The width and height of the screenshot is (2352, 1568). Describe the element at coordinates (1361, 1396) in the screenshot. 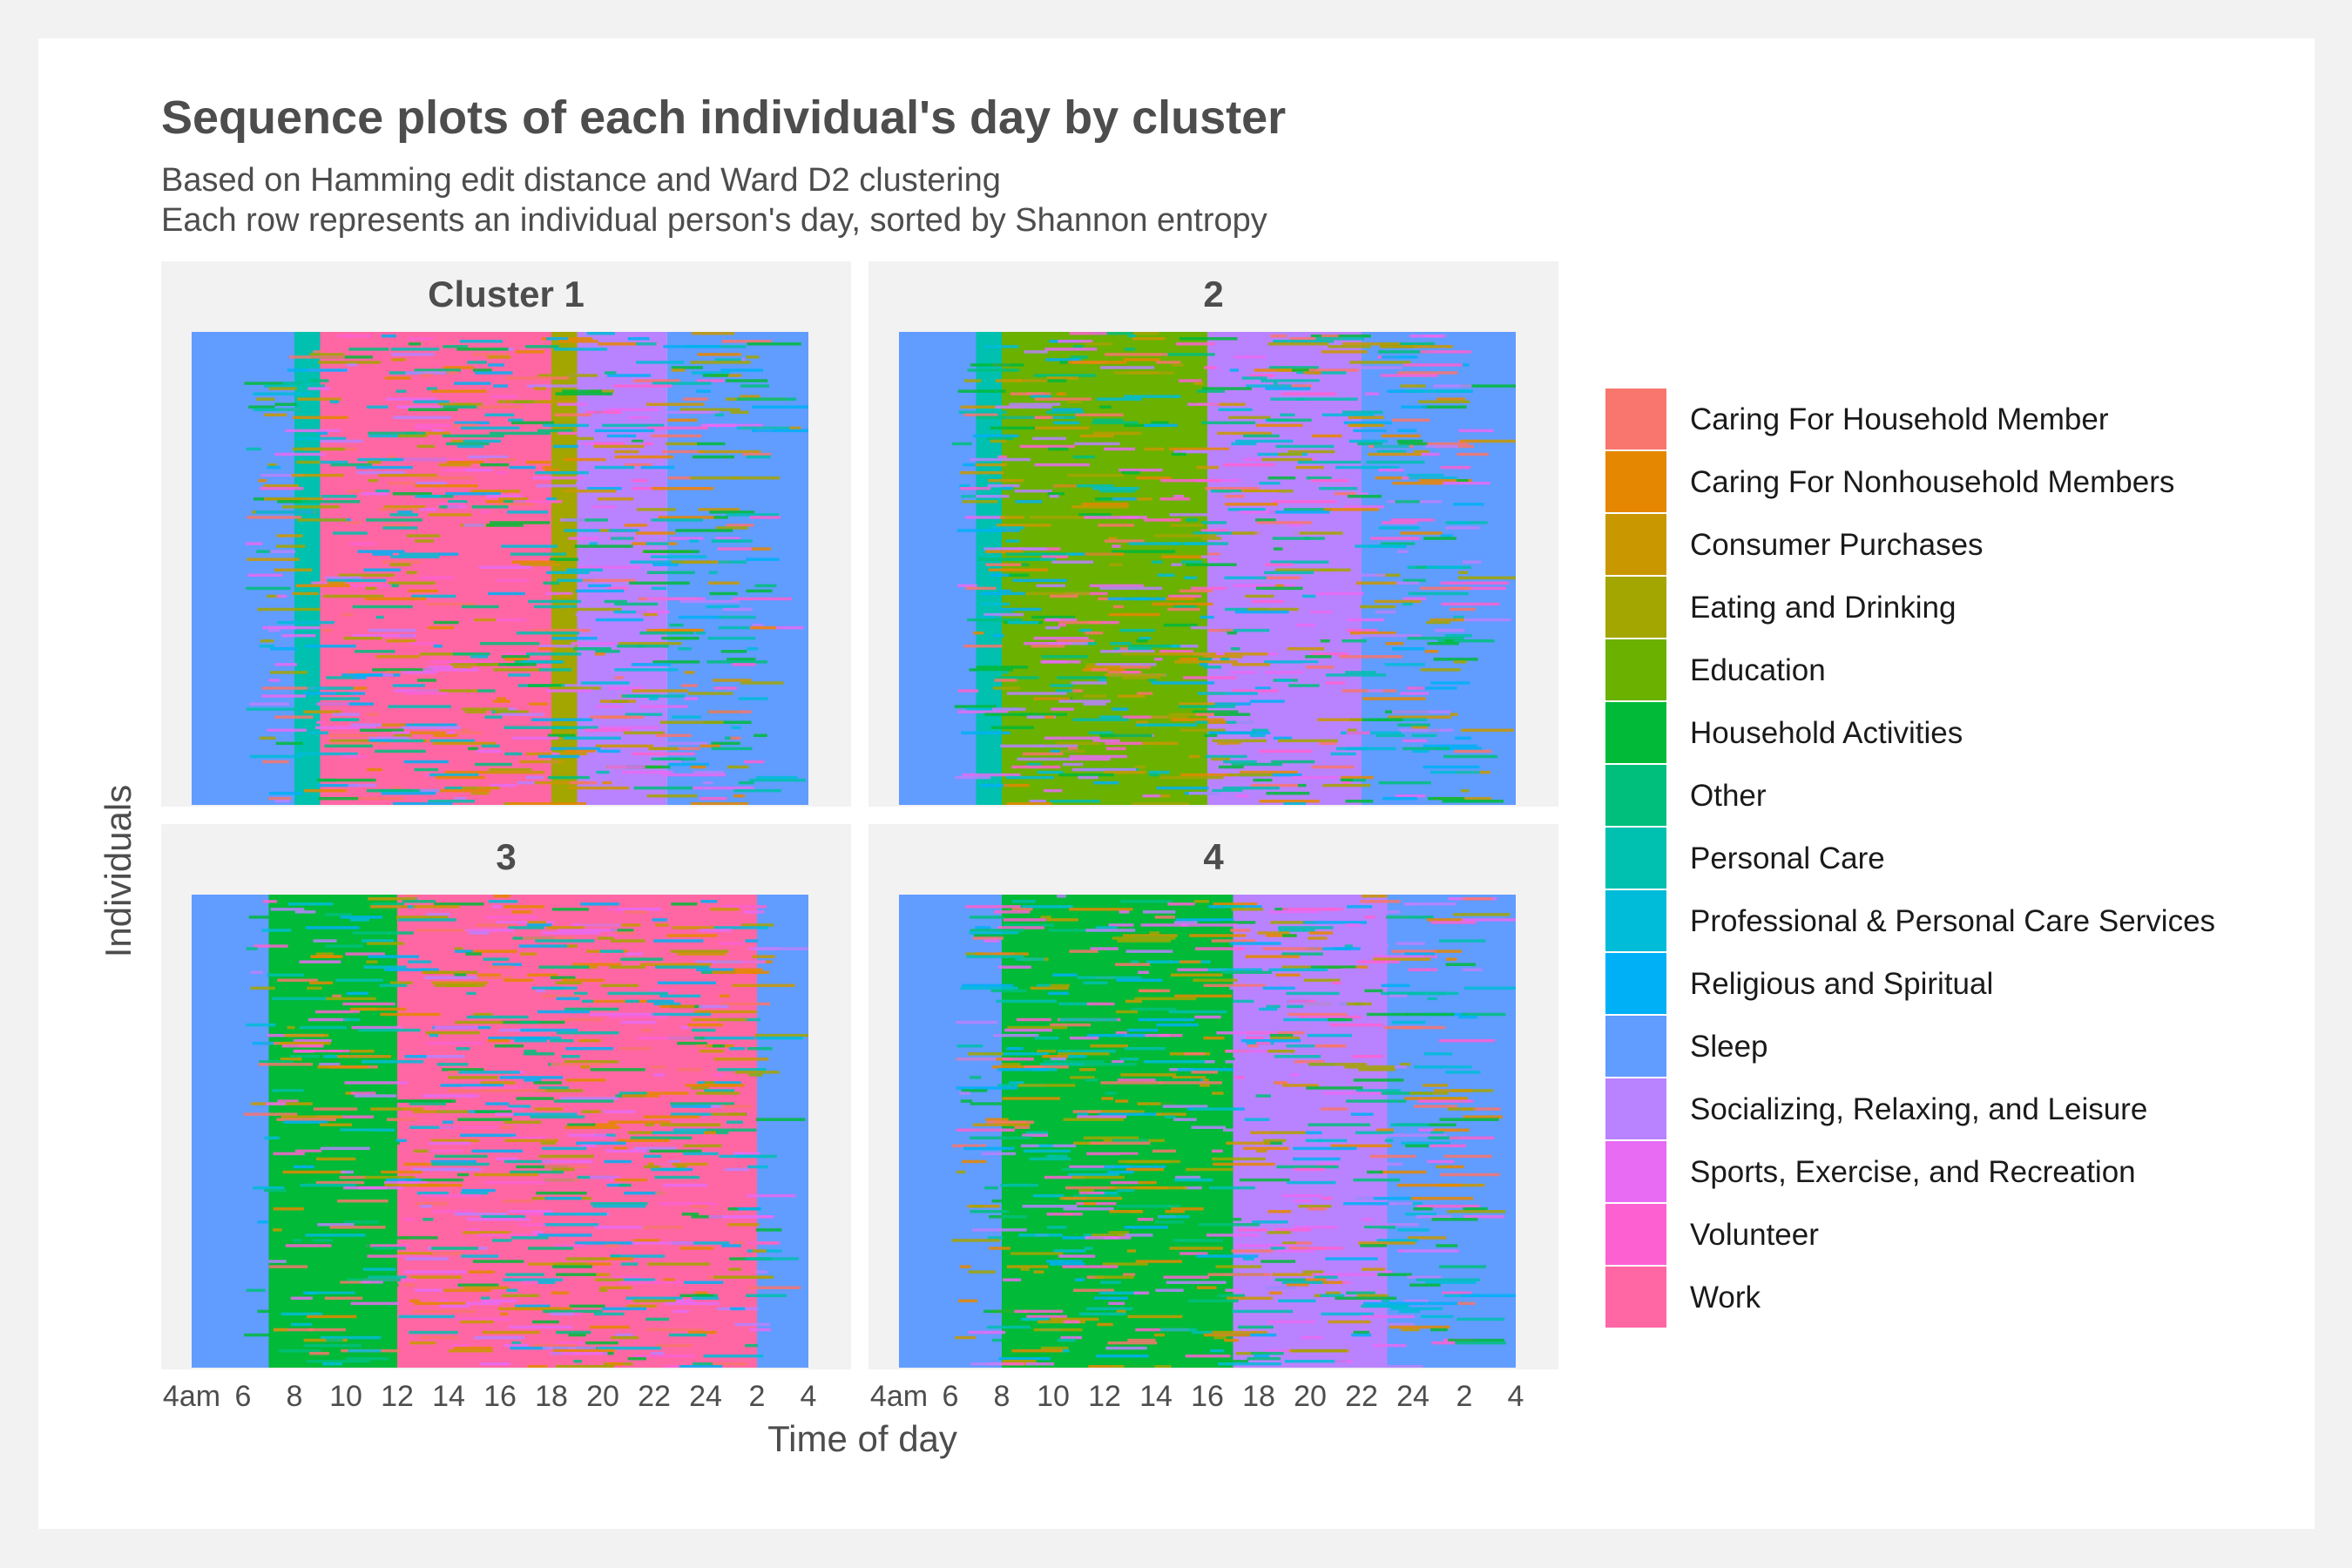

I see `x-tick-label: 22` at that location.